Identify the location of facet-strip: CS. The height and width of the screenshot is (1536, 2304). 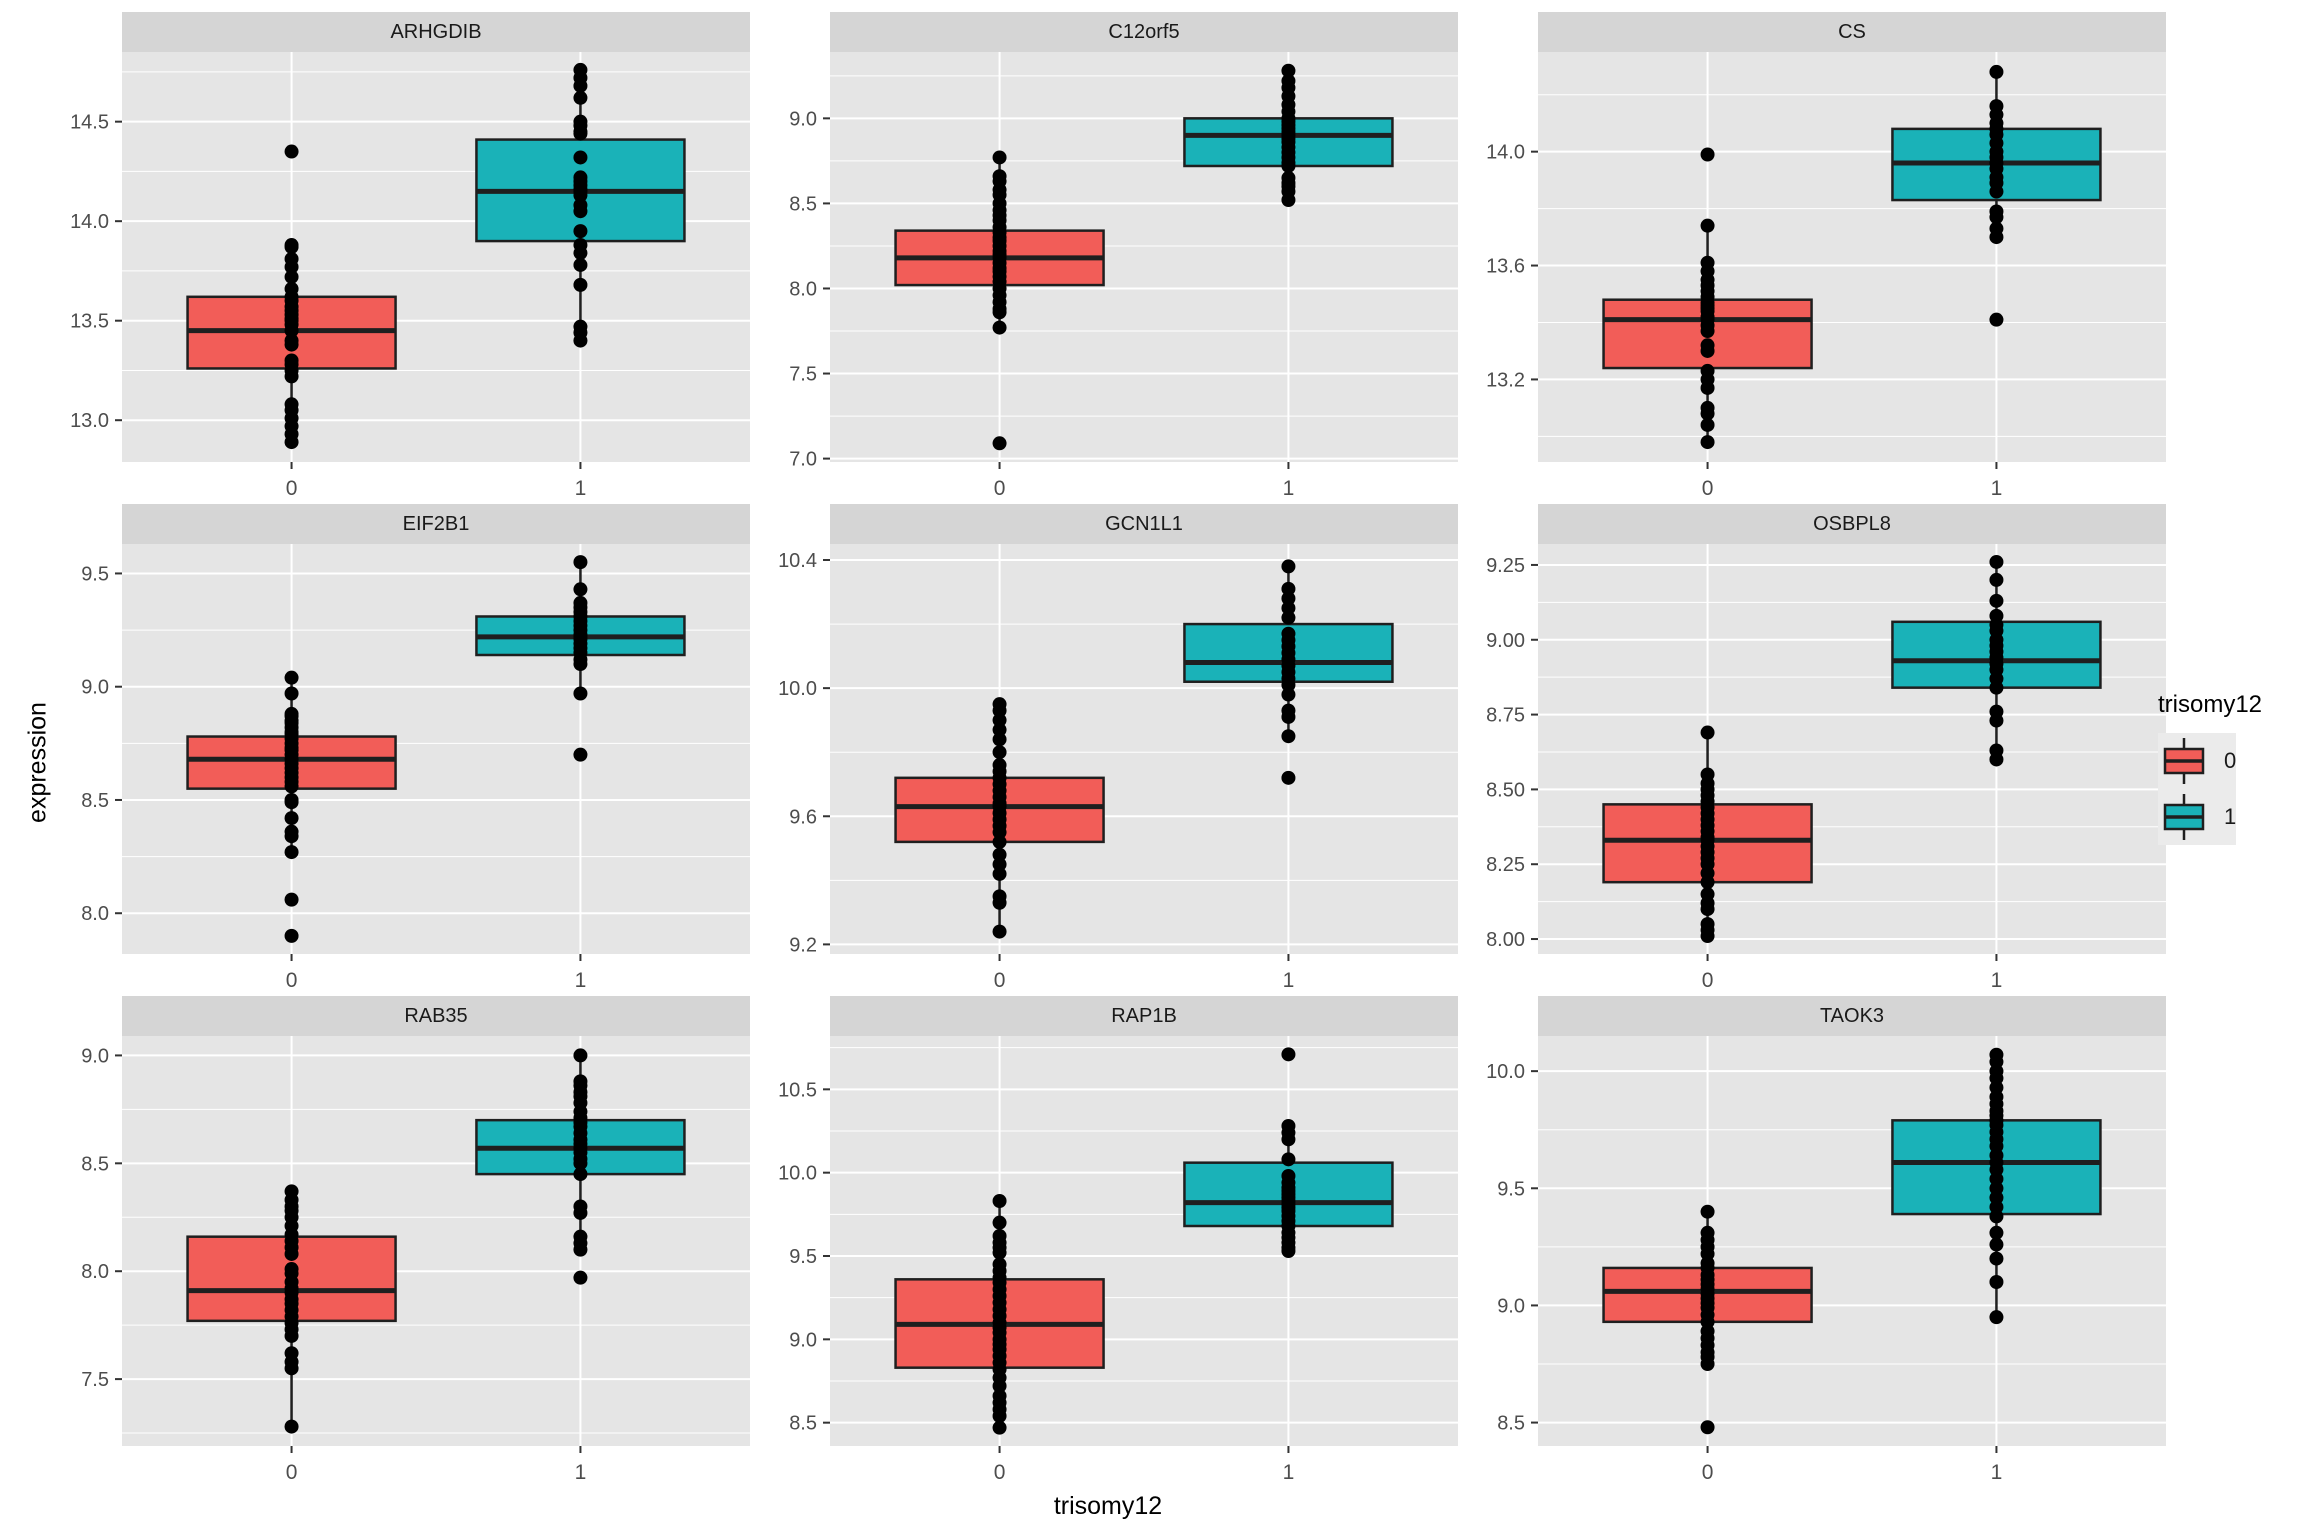
(1852, 32).